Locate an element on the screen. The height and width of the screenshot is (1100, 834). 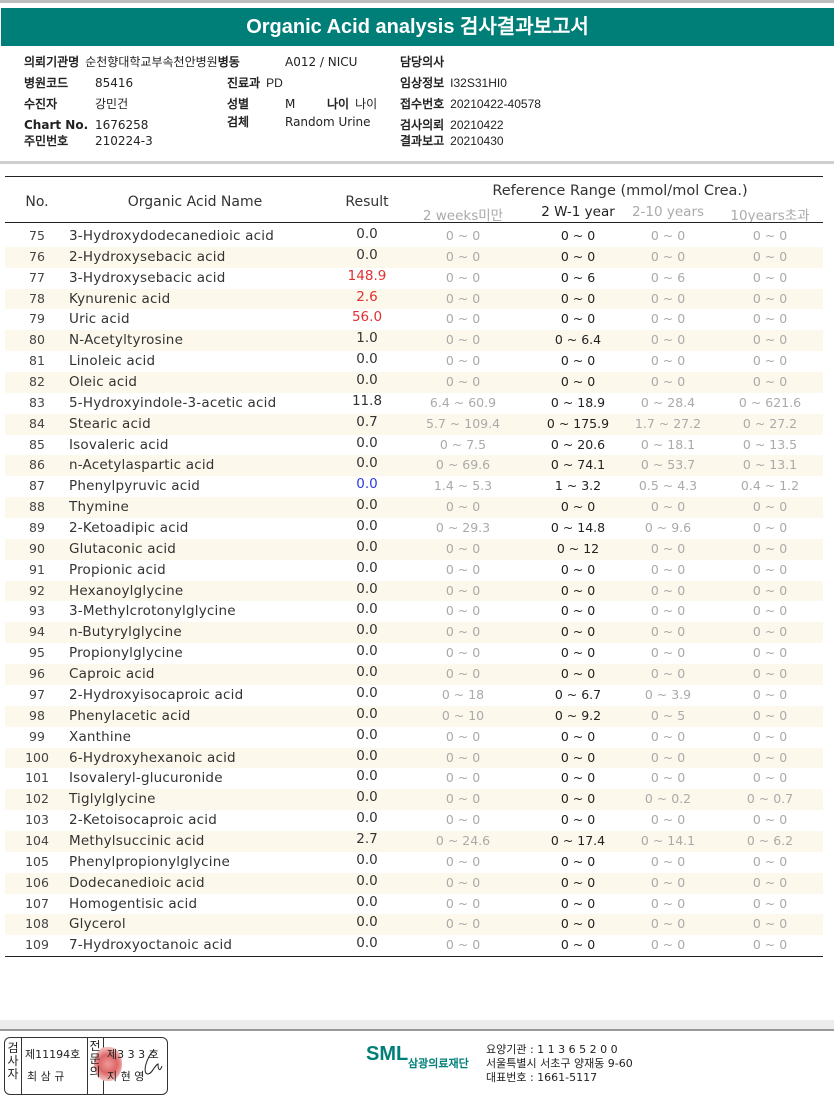
value: 20210422-40578 is located at coordinates (495, 104).